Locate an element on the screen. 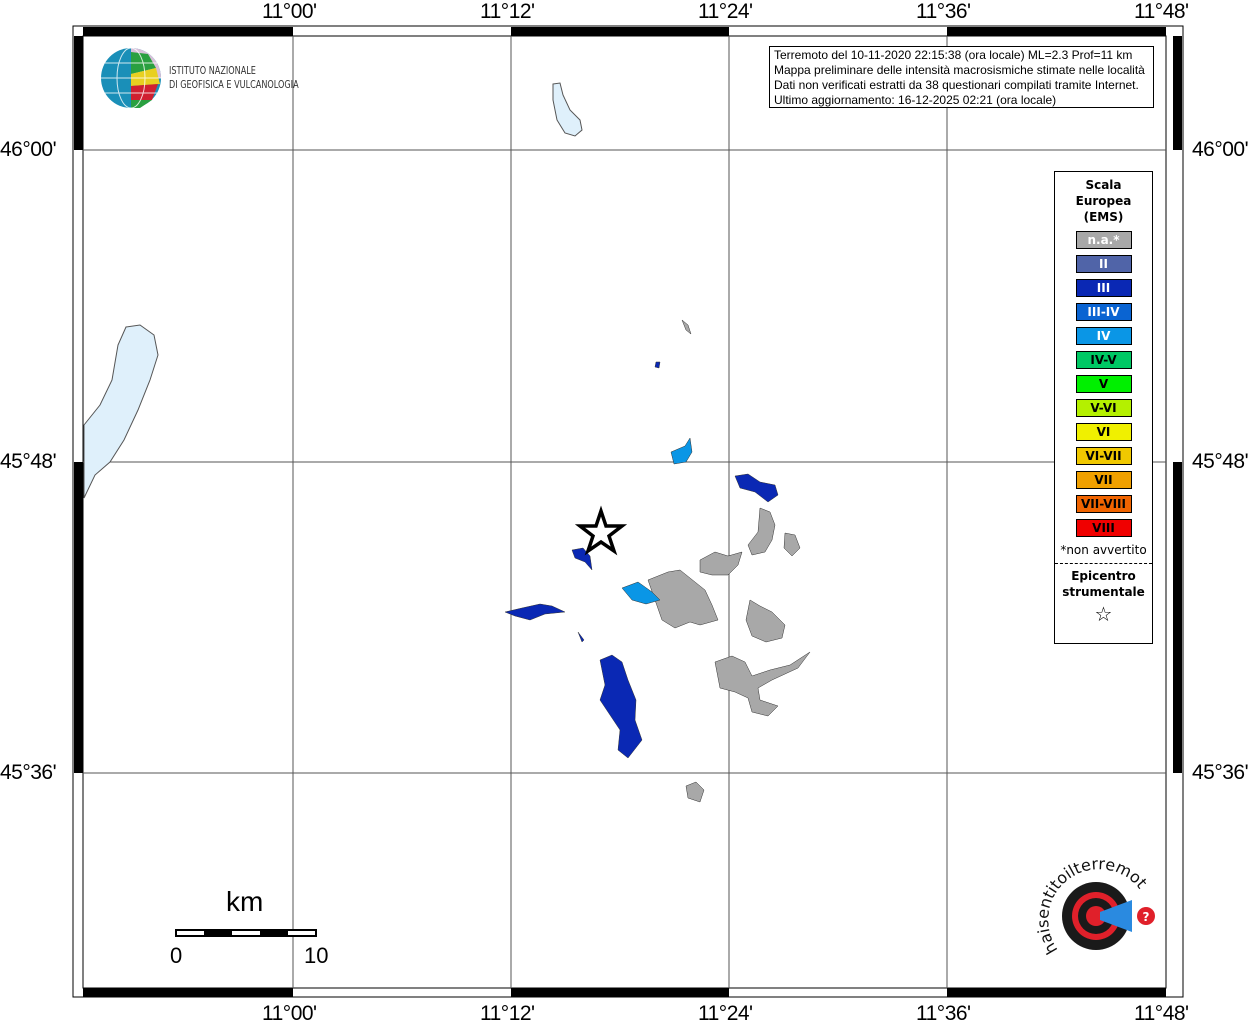 Image resolution: width=1256 pixels, height=1026 pixels. legend-swatch-vvi: V-VI is located at coordinates (1103, 408).